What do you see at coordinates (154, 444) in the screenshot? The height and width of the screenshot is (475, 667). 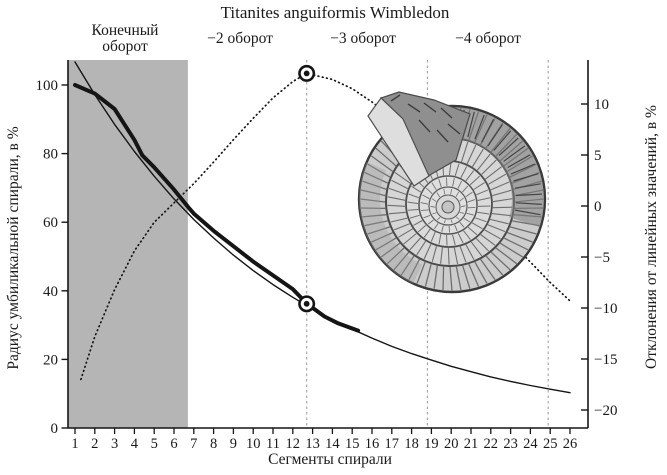 I see `x-axis-tick-label: 5` at bounding box center [154, 444].